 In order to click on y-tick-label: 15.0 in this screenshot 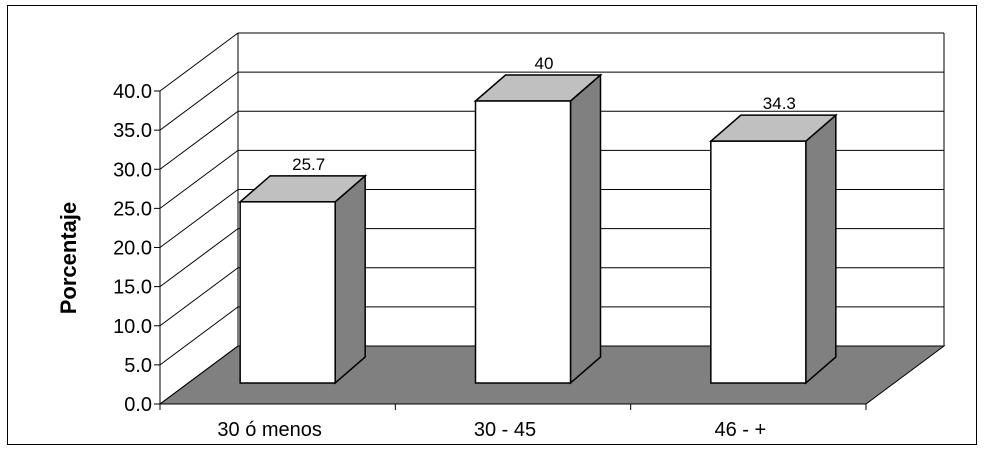, I will do `click(132, 288)`.